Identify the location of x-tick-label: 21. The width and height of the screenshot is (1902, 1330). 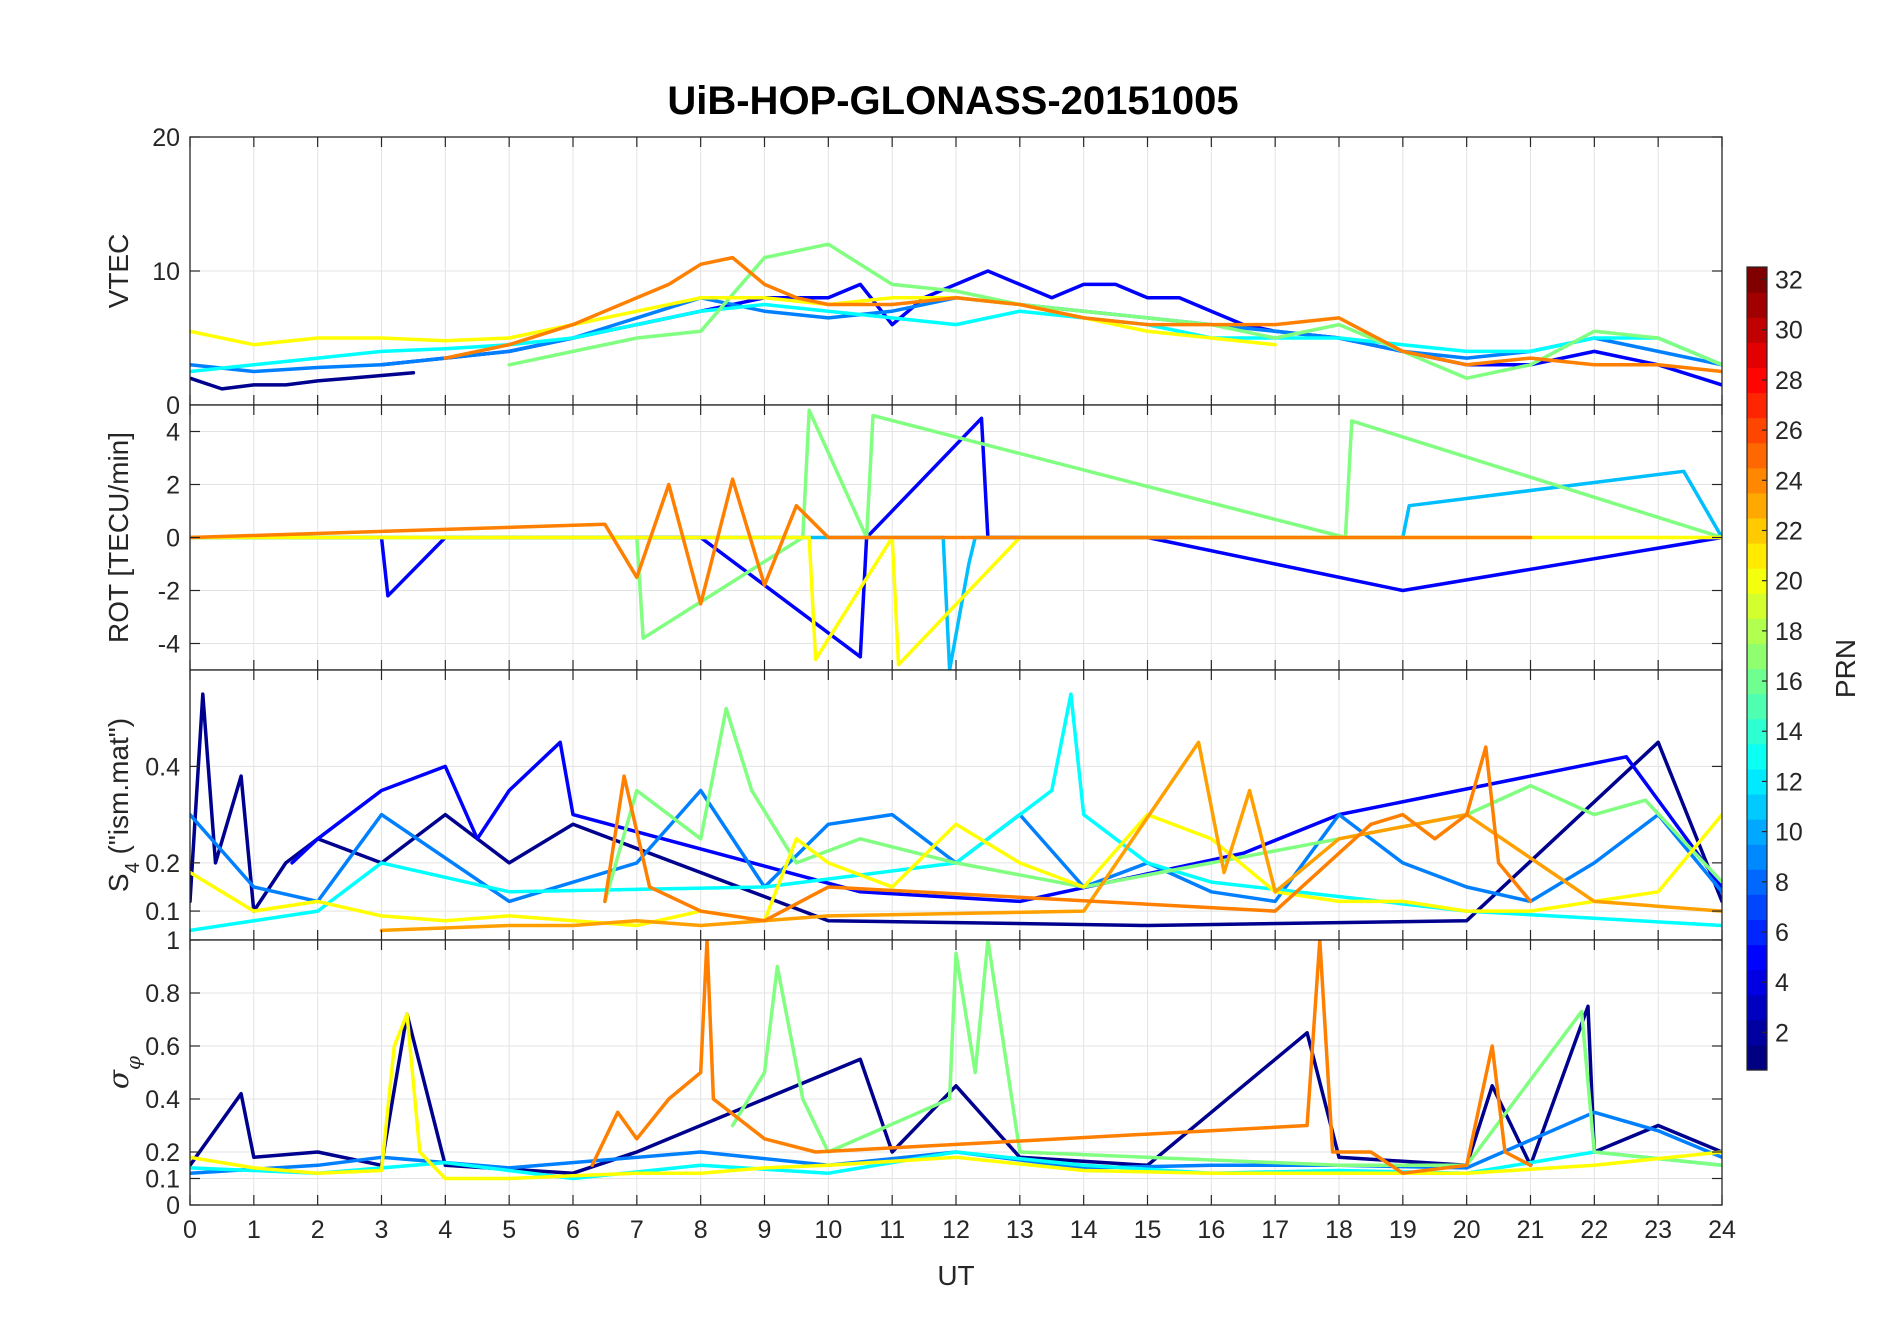
(1531, 1230).